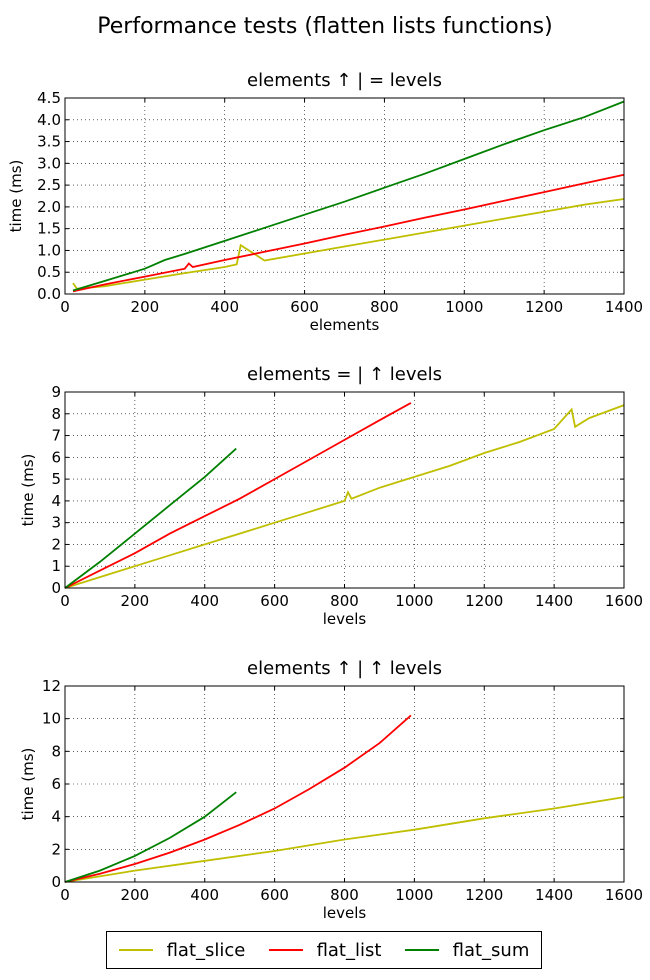  I want to click on y-tick-label: 2.0, so click(49, 207).